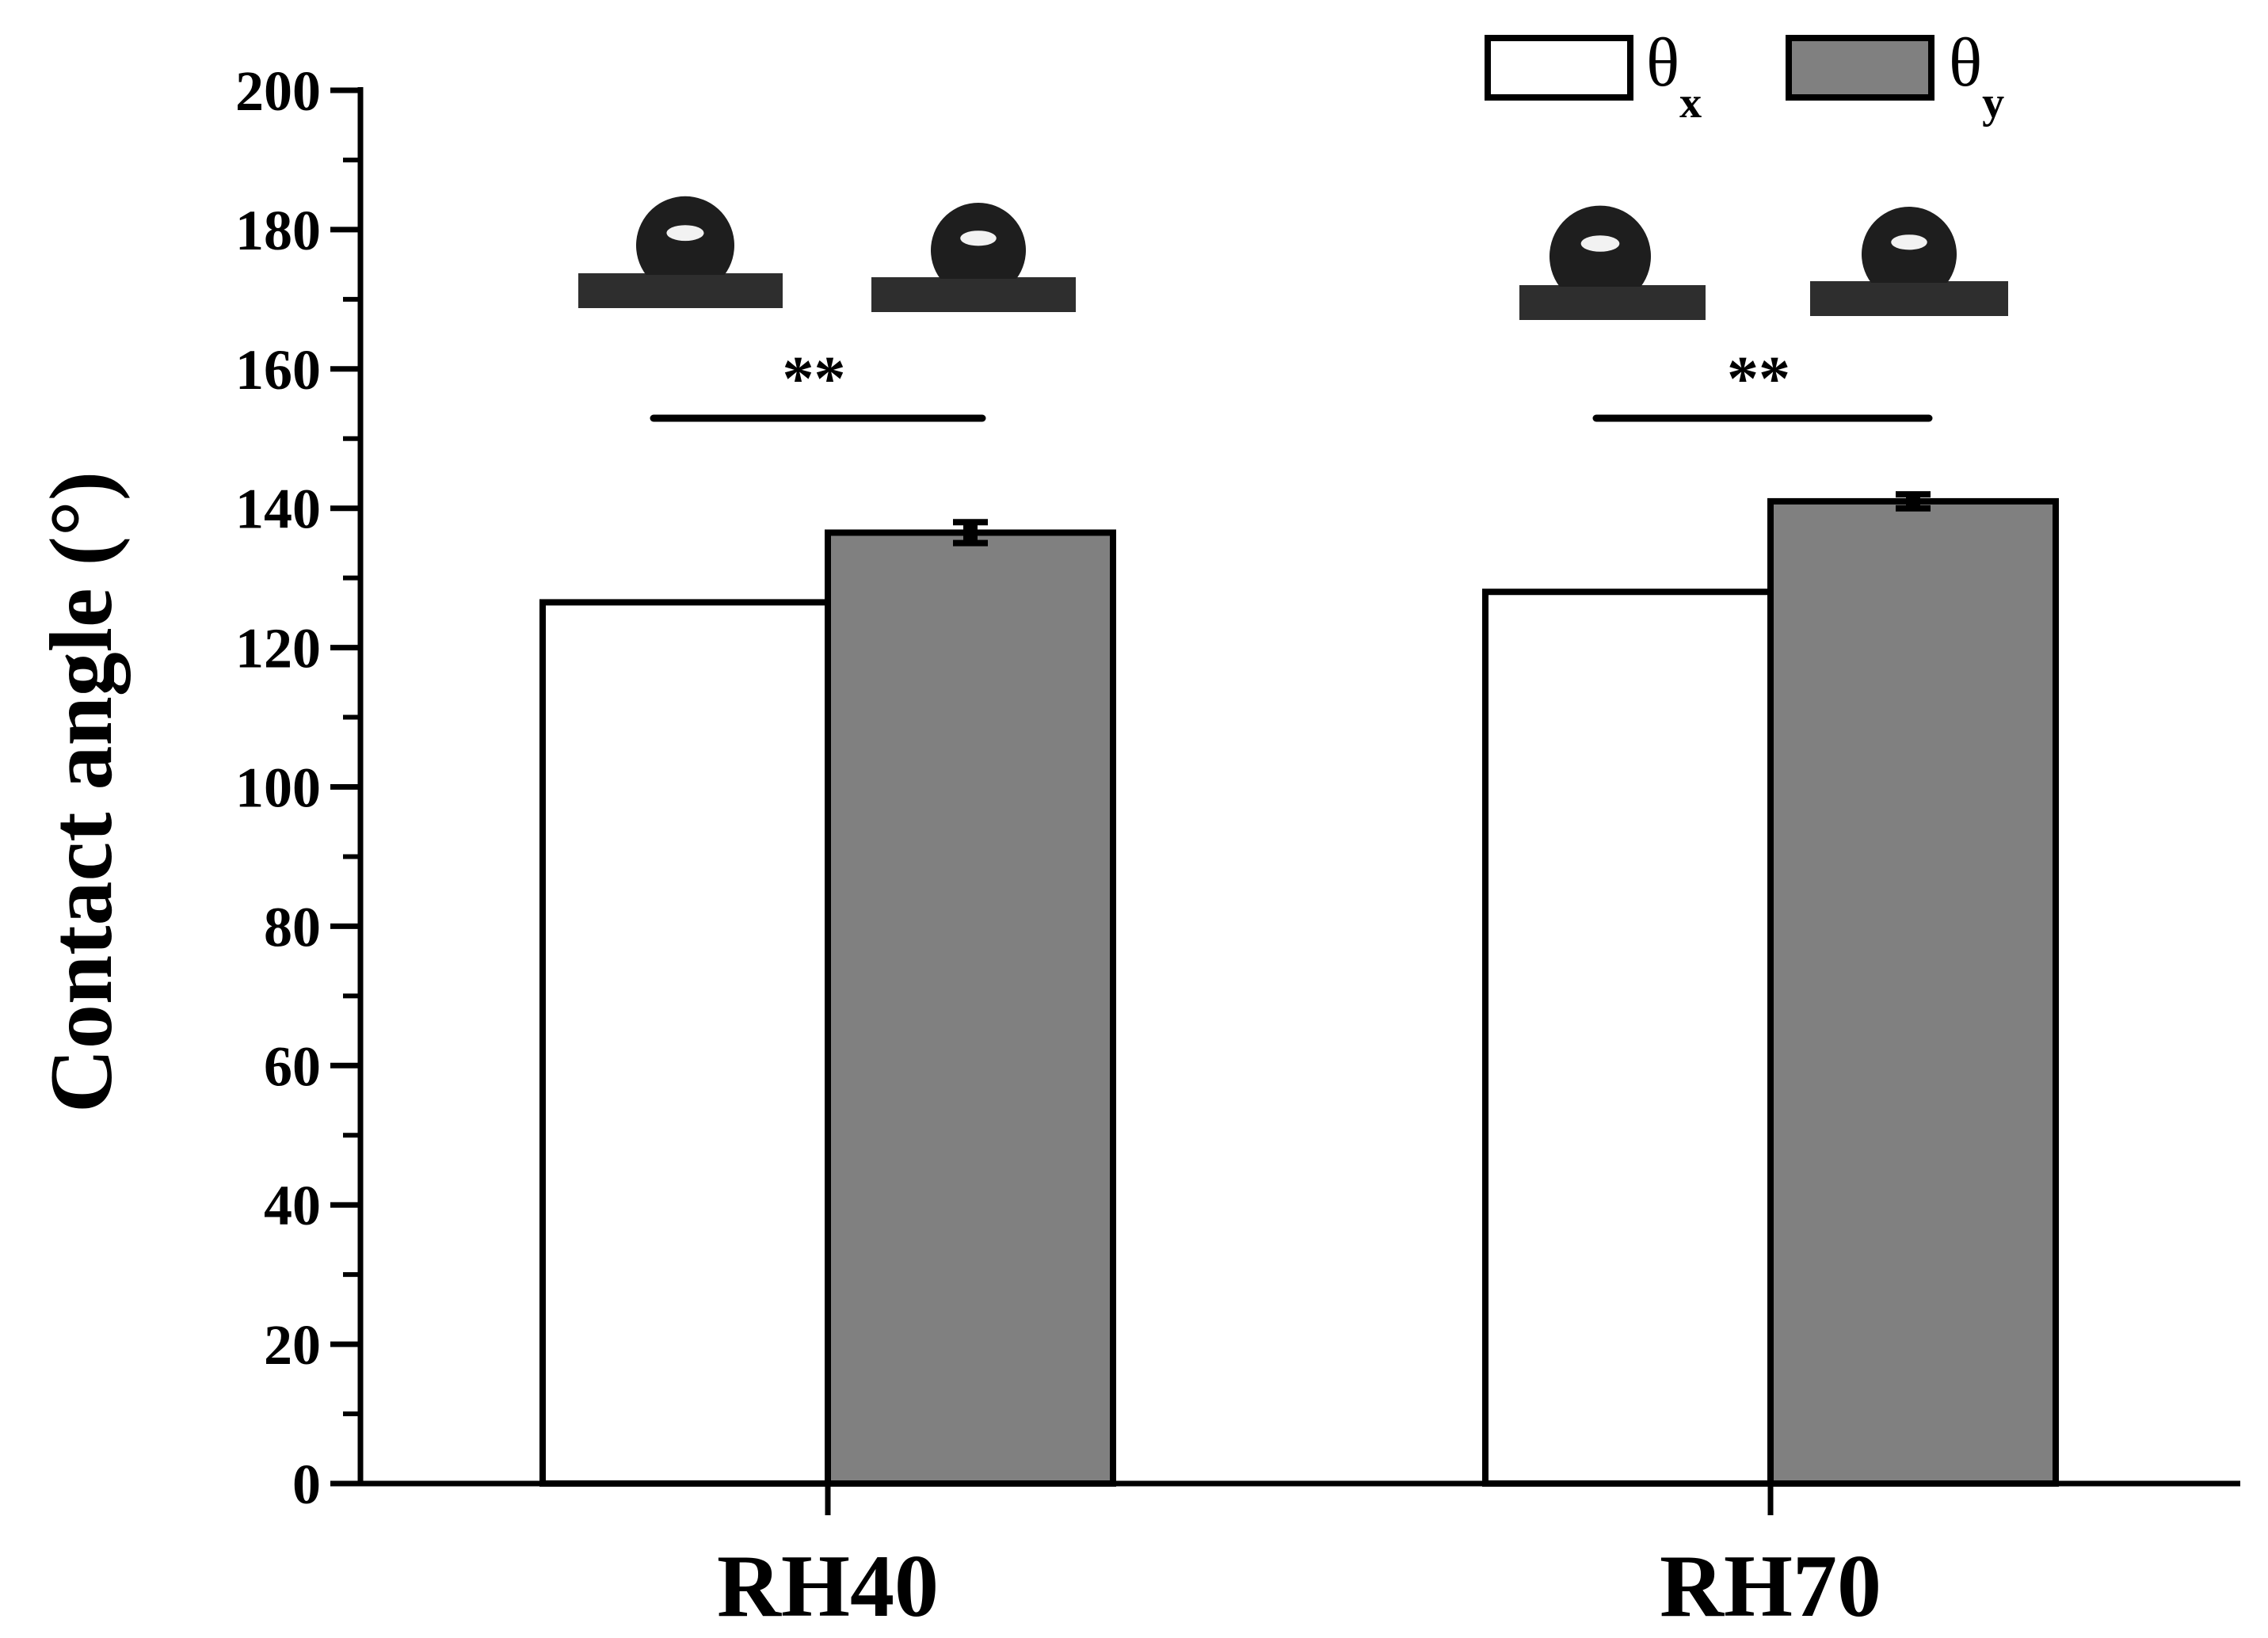 The image size is (2268, 1638). Describe the element at coordinates (292, 1066) in the screenshot. I see `y-tick-label-60: 60` at that location.